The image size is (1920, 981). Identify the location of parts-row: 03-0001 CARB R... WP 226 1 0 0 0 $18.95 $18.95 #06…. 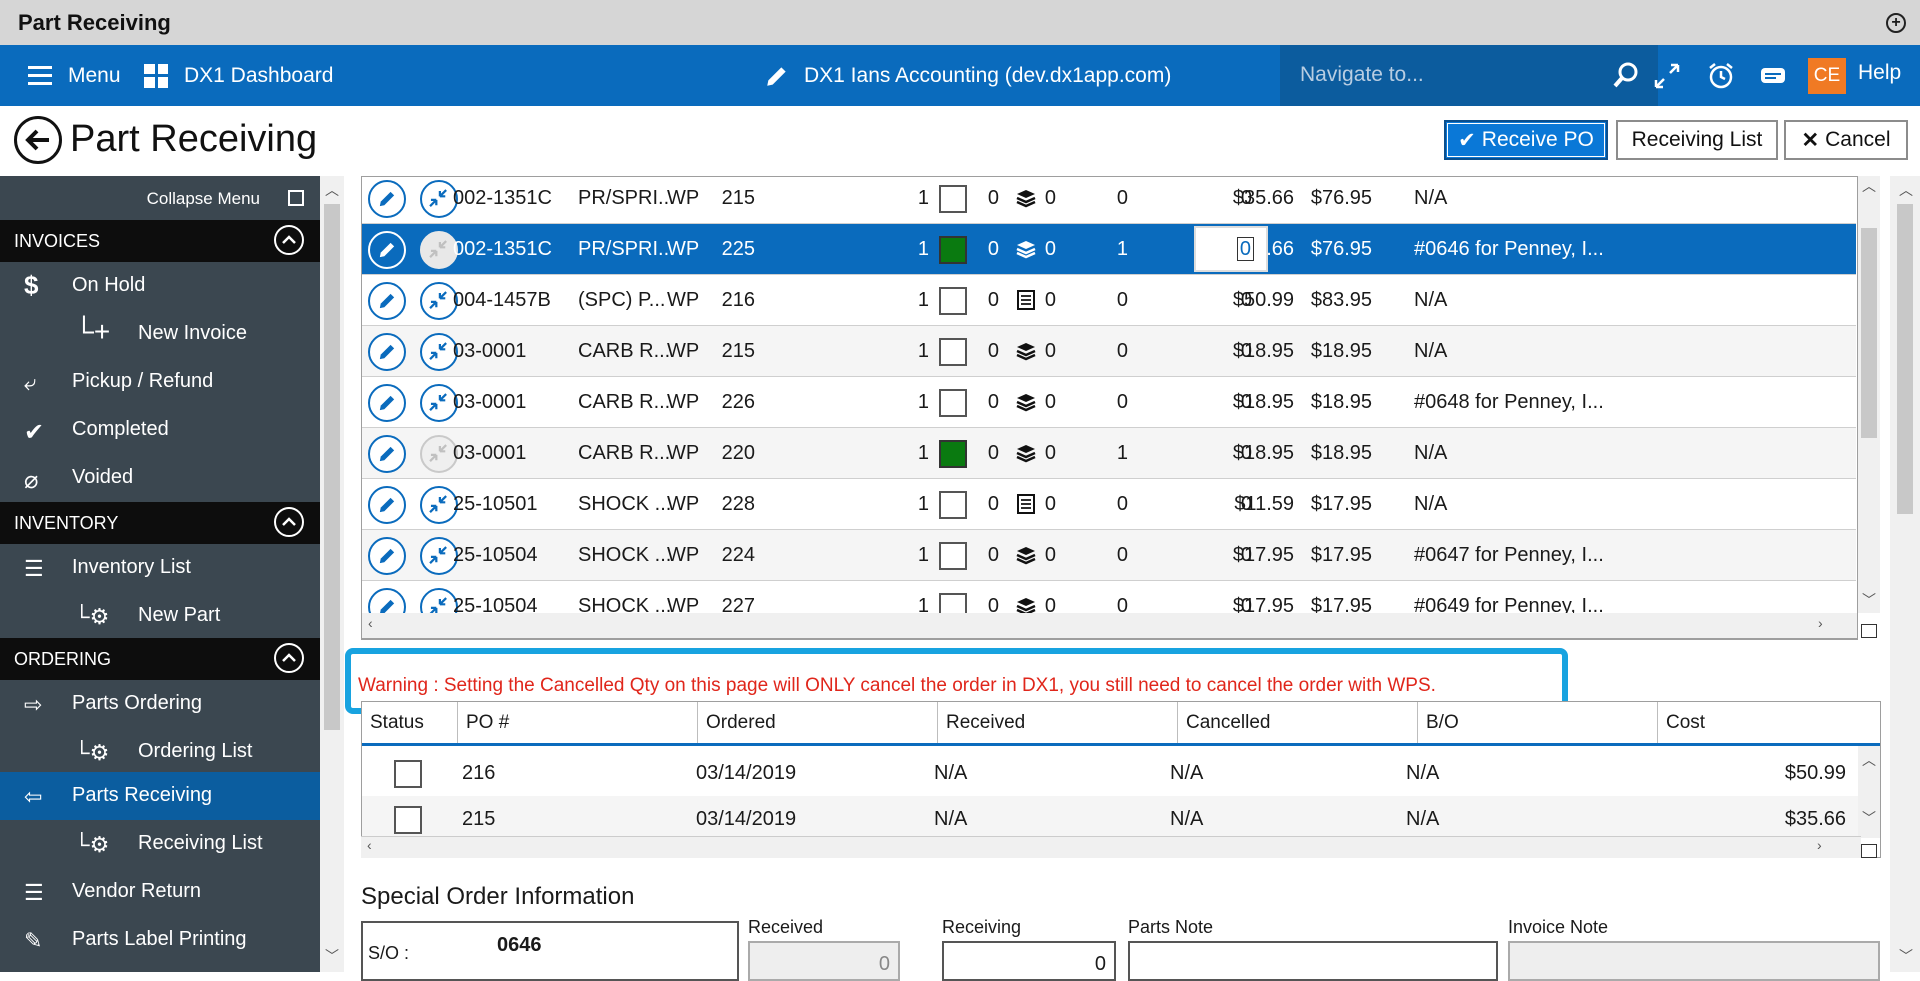
(1109, 402).